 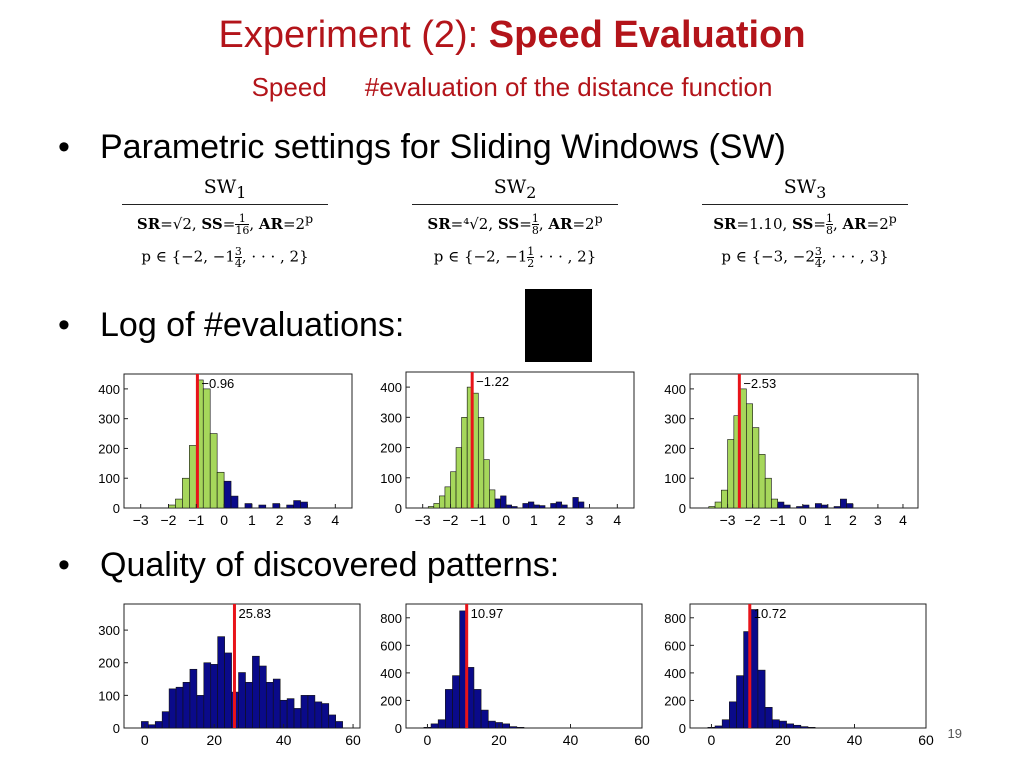 What do you see at coordinates (241, 192) in the screenshot?
I see `sw-index: 1` at bounding box center [241, 192].